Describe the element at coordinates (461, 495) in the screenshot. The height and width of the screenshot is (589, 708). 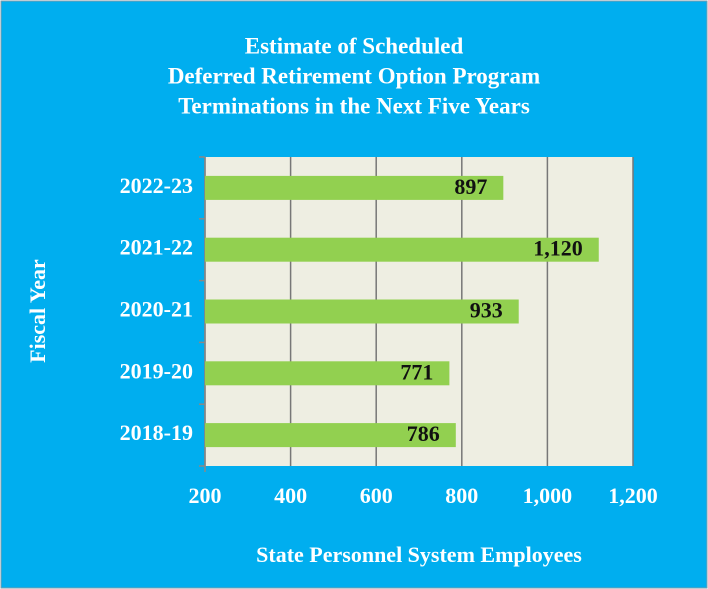
I see `x-tick-label: 800` at that location.